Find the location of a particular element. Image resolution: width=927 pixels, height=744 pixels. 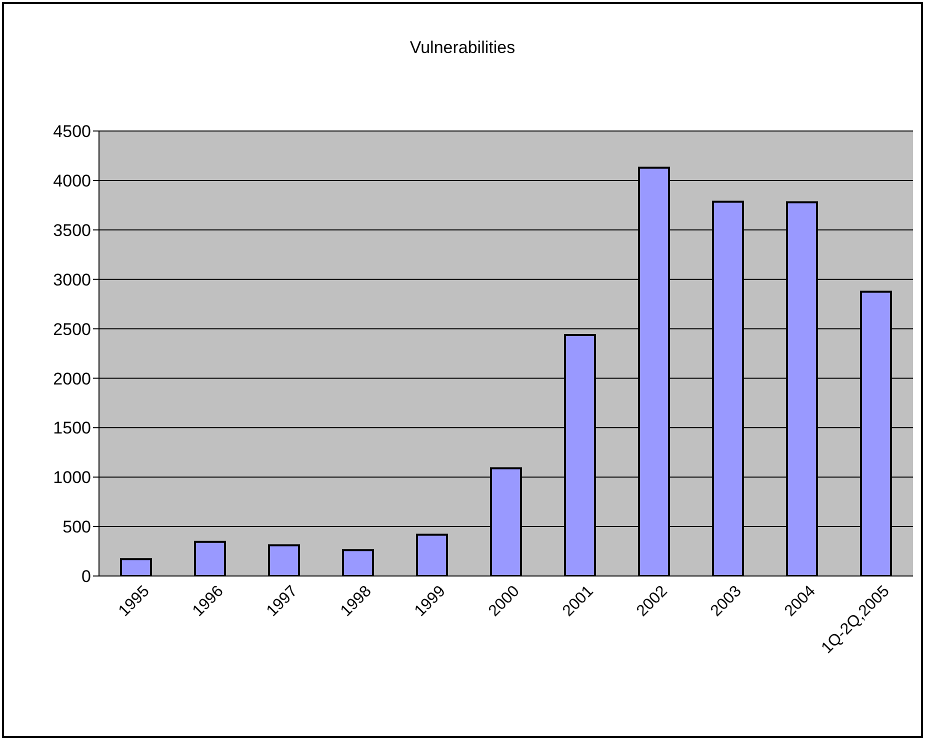

y-tick-label: 3000 is located at coordinates (72, 280).